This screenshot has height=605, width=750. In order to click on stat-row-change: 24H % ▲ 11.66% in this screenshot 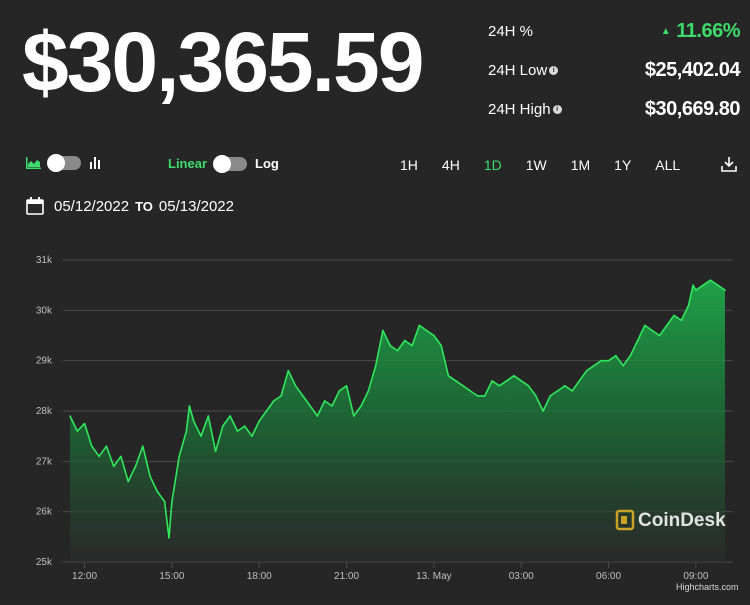, I will do `click(614, 31)`.